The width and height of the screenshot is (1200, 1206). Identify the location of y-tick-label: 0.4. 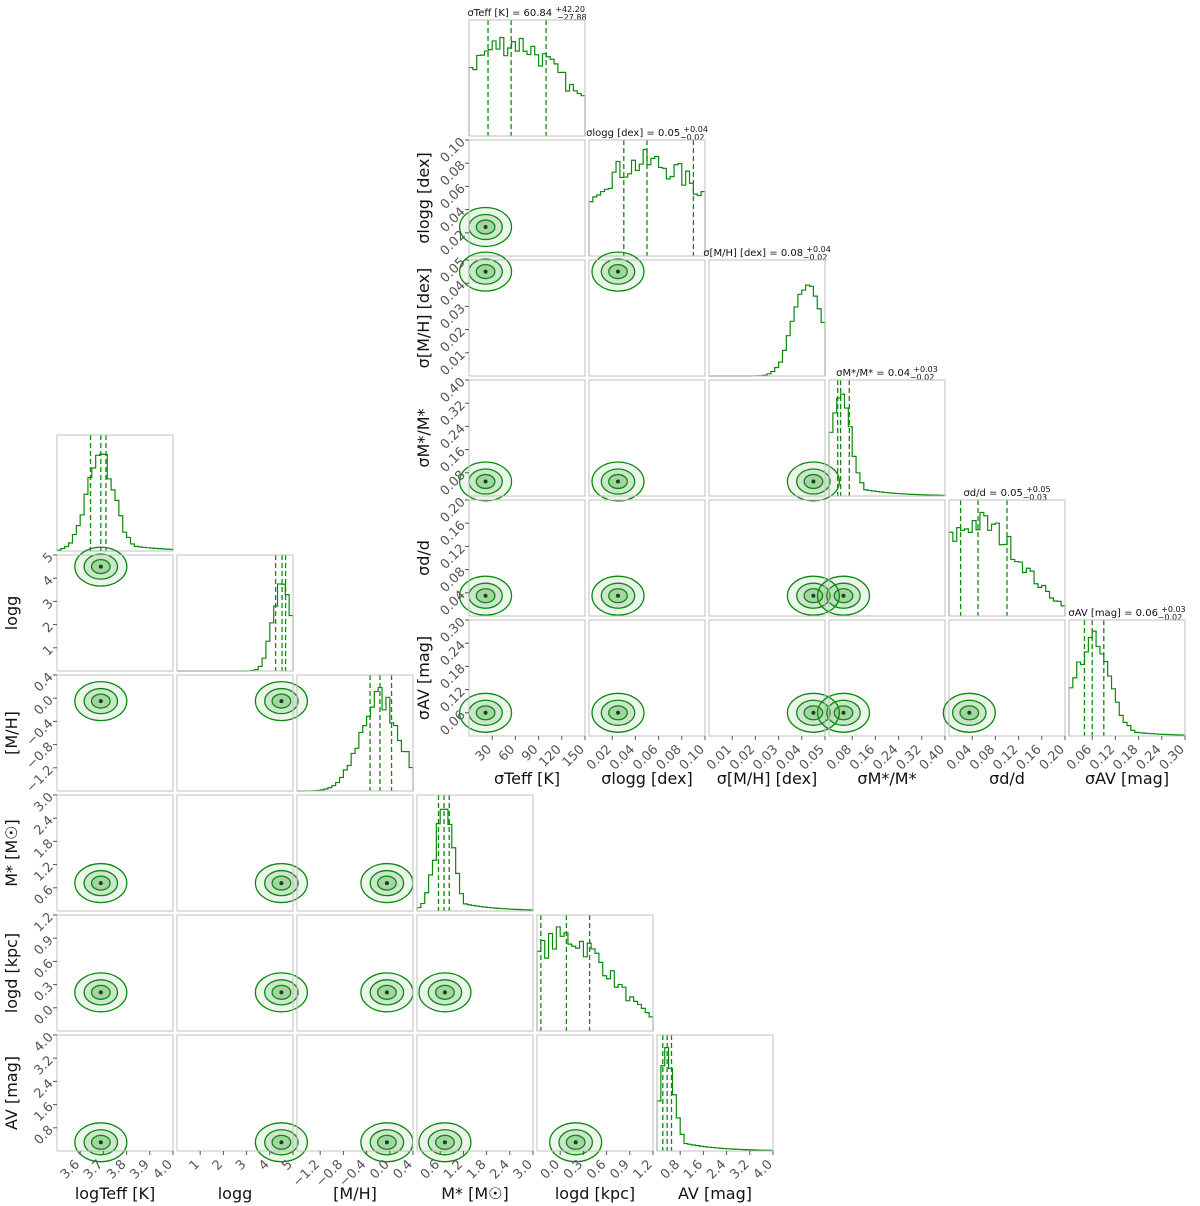
(43, 682).